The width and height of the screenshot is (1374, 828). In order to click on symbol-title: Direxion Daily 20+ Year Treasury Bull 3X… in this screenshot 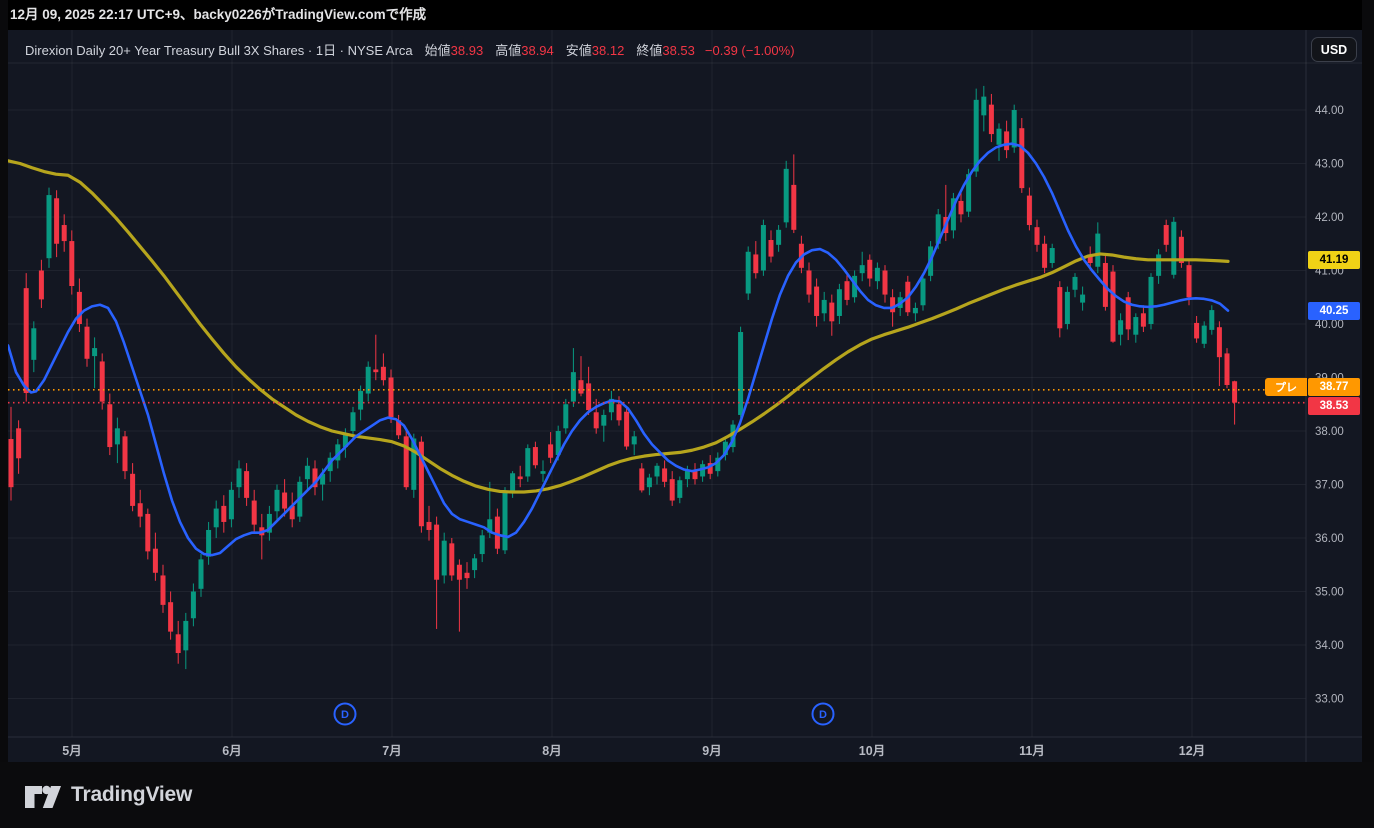, I will do `click(219, 50)`.